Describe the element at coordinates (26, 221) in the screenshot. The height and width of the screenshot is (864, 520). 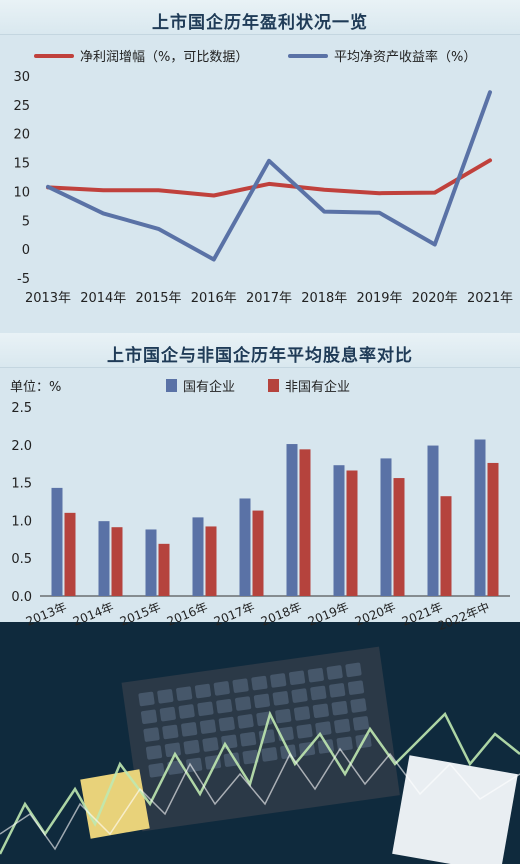
I see `y-tick-label: 5` at that location.